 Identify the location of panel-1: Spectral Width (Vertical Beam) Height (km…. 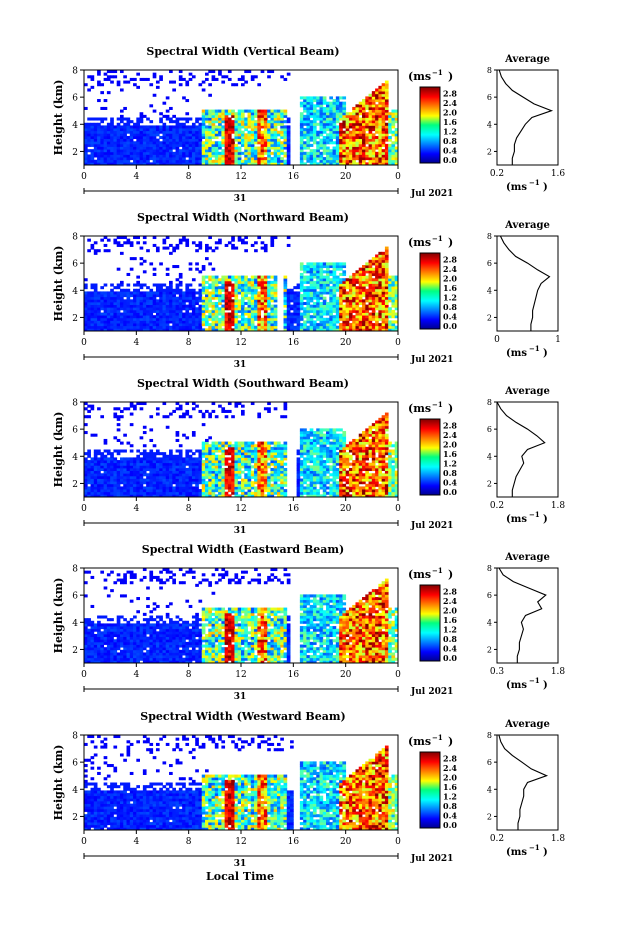
(308, 124).